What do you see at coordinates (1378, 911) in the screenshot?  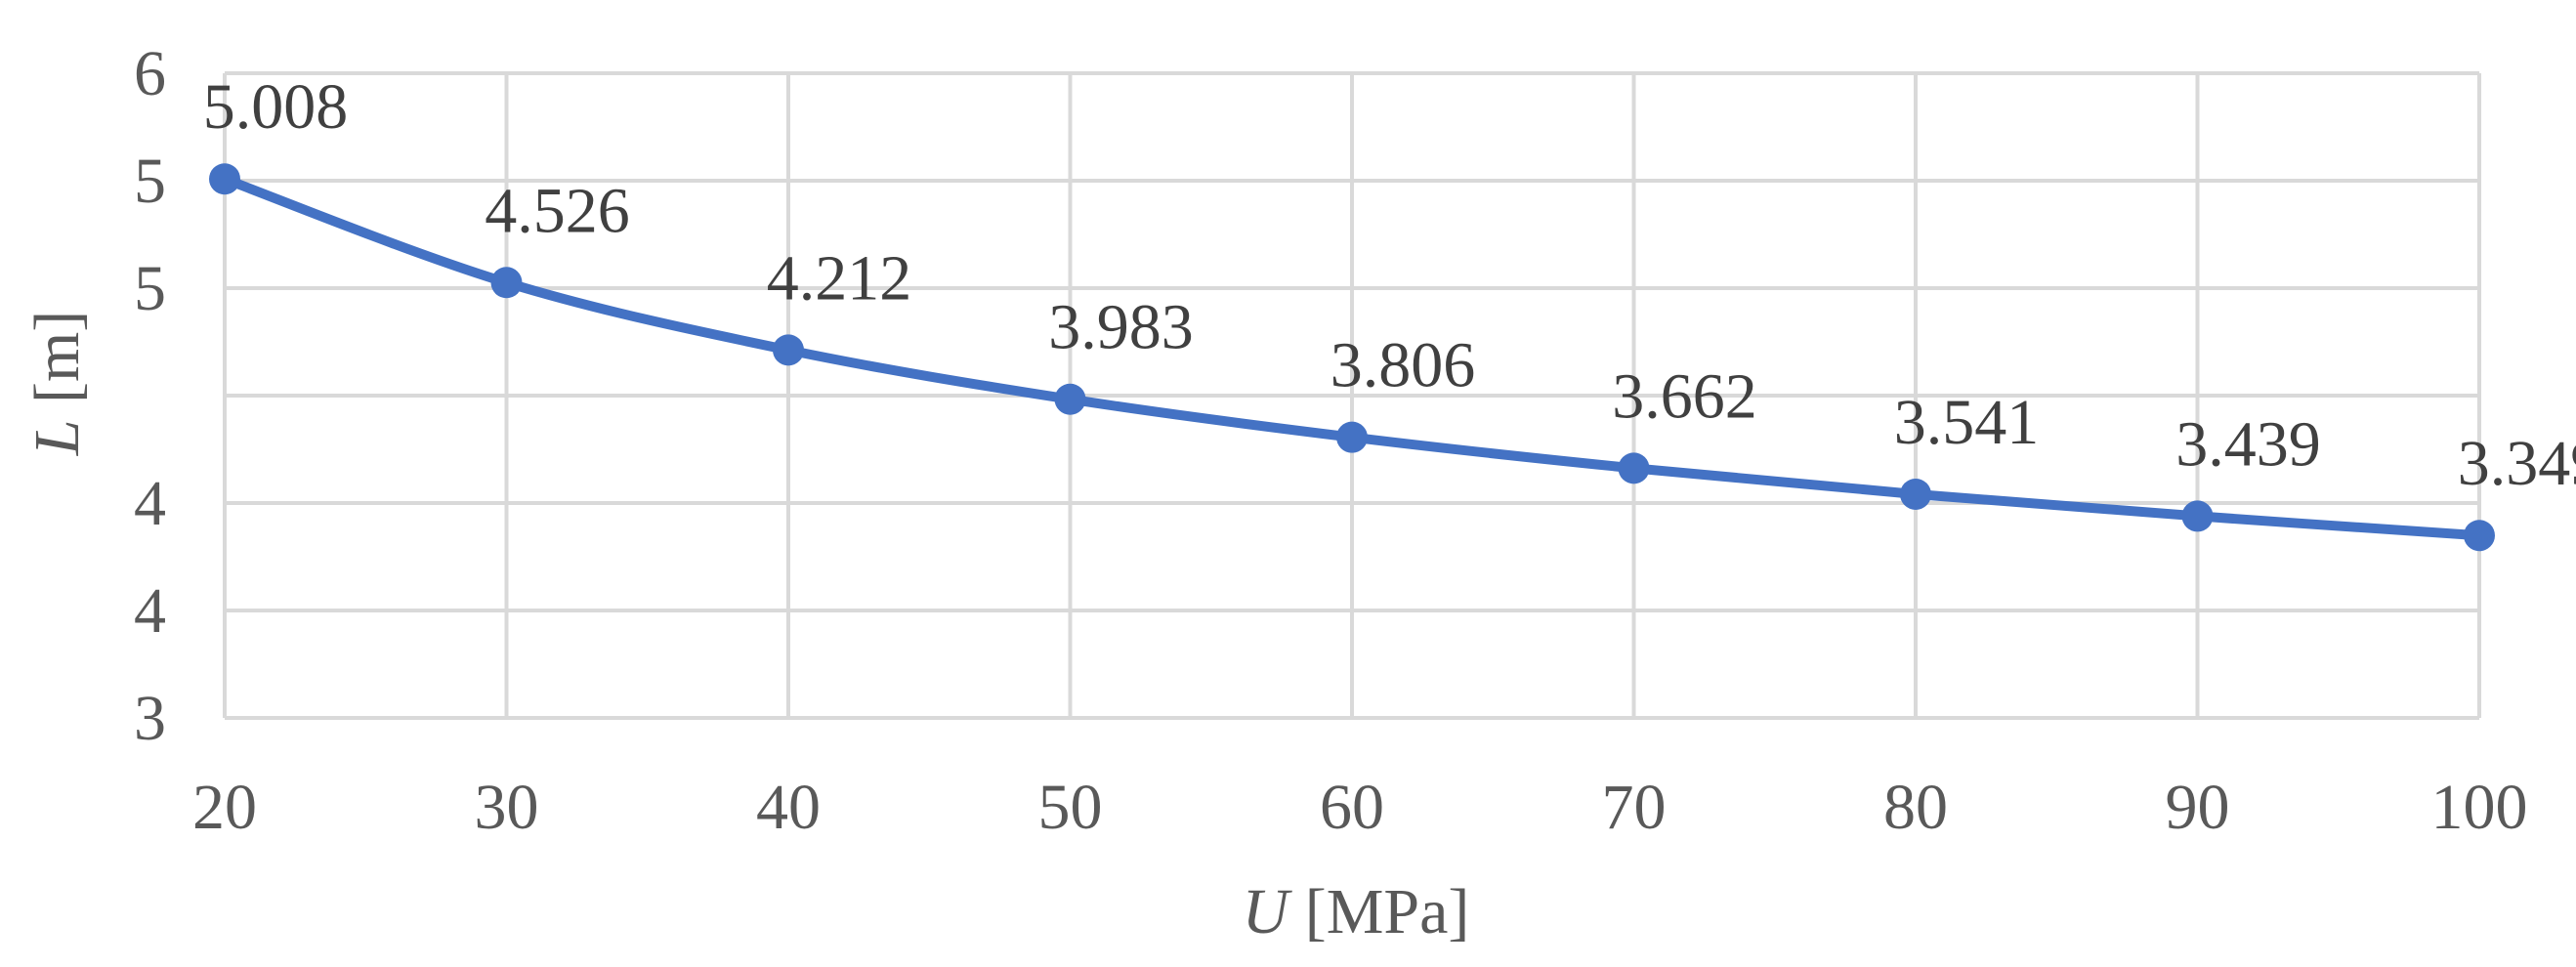 I see `x-axis-unit: [MPa]` at bounding box center [1378, 911].